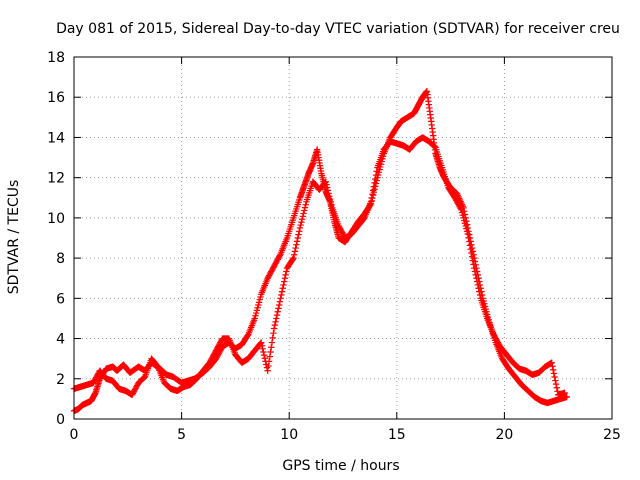  I want to click on x-axis-label: GPS time / hours, so click(340, 466).